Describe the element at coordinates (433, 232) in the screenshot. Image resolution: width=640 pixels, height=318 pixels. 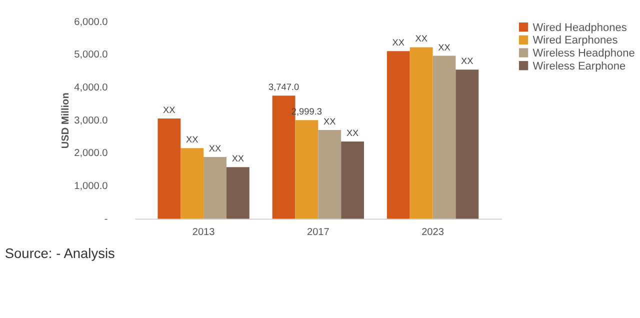
I see `x-tick-label: 2023` at that location.